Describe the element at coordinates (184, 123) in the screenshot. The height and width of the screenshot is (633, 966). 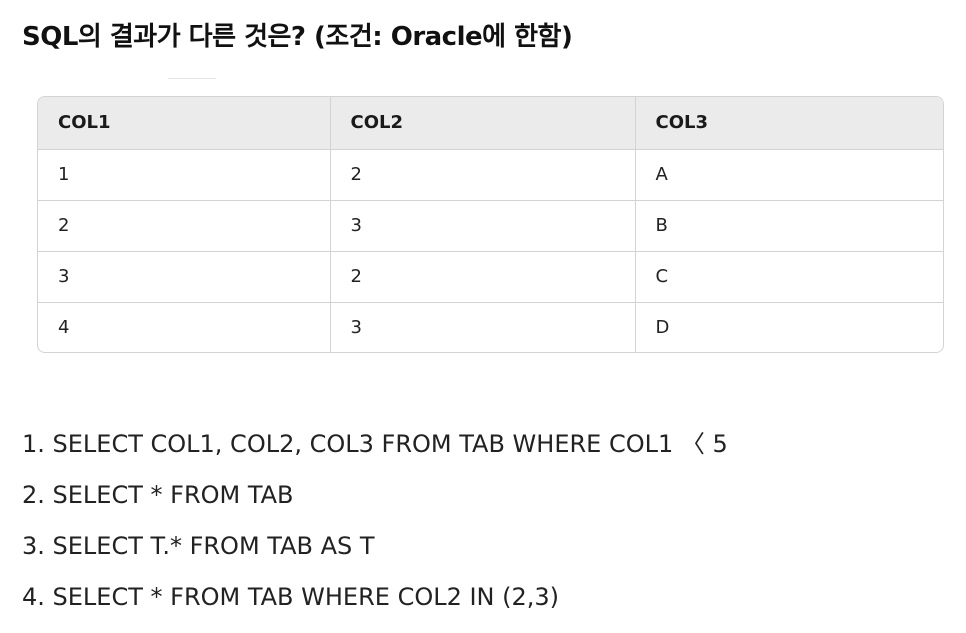
I see `column-header-col1: COL1` at that location.